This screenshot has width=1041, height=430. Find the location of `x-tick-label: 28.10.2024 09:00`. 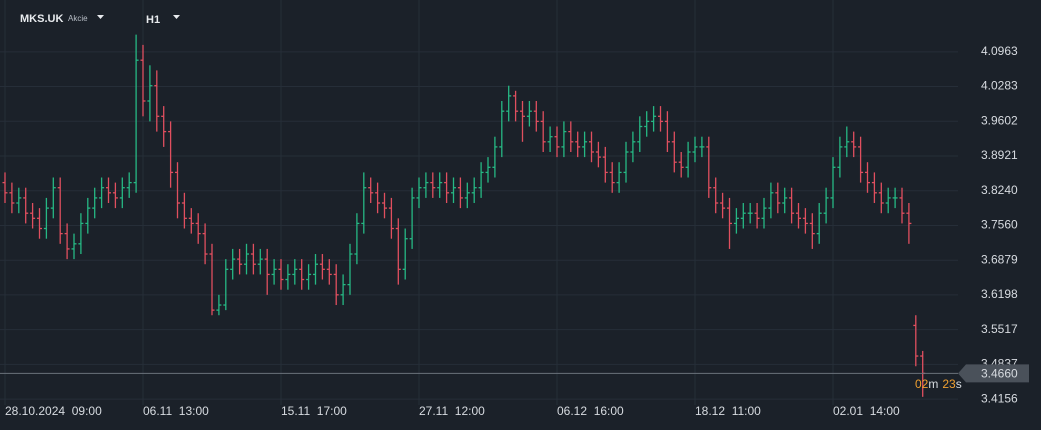

x-tick-label: 28.10.2024 09:00 is located at coordinates (53, 411).